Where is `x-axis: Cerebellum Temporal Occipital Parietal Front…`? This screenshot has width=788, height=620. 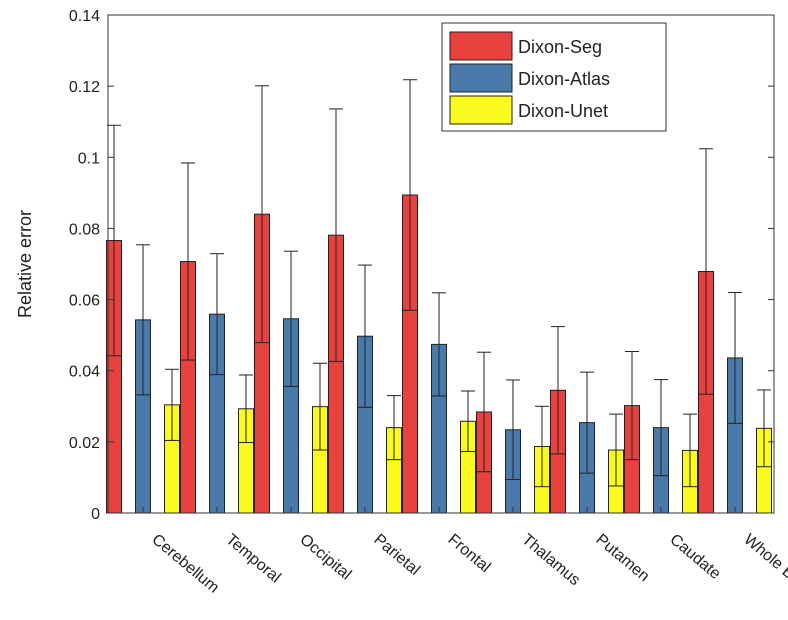
x-axis: Cerebellum Temporal Occipital Parietal Front… is located at coordinates (465, 553).